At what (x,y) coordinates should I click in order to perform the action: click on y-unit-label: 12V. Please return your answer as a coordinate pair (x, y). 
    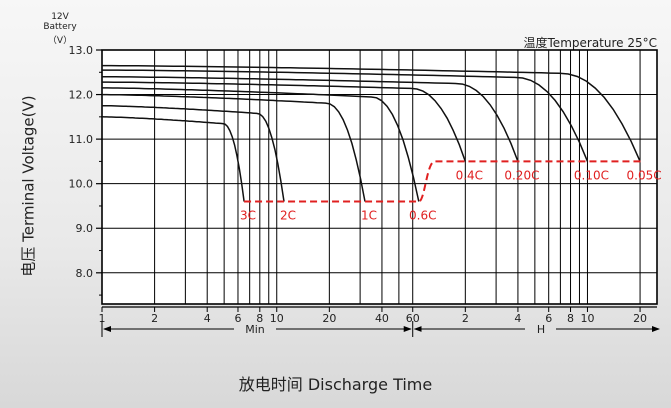
    Looking at the image, I should click on (60, 17).